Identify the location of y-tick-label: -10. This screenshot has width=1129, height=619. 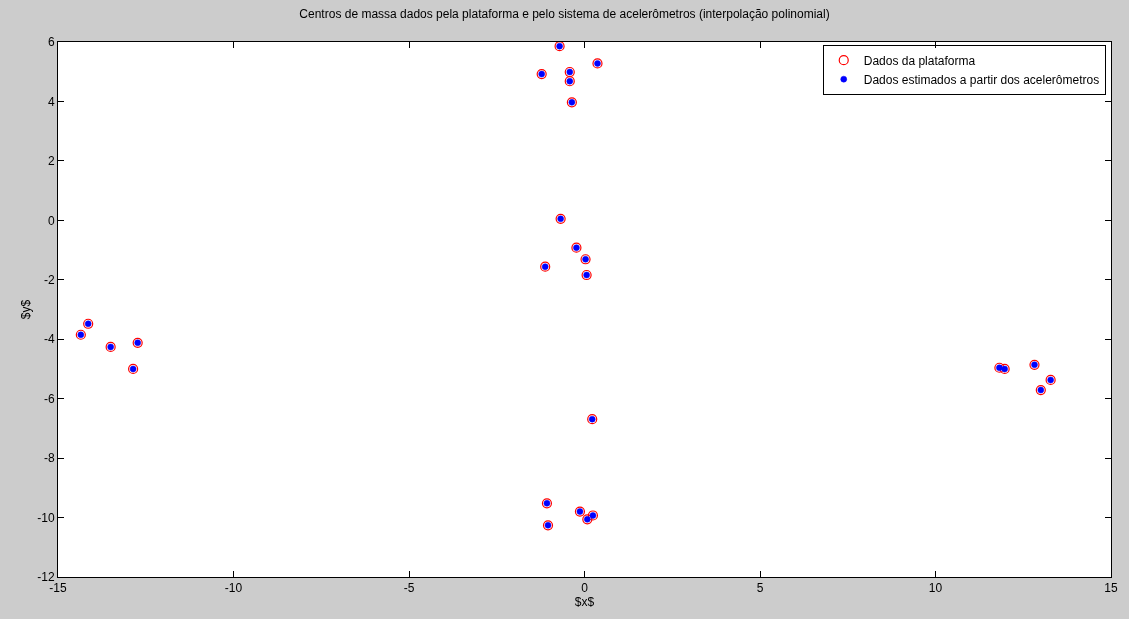
(46, 517).